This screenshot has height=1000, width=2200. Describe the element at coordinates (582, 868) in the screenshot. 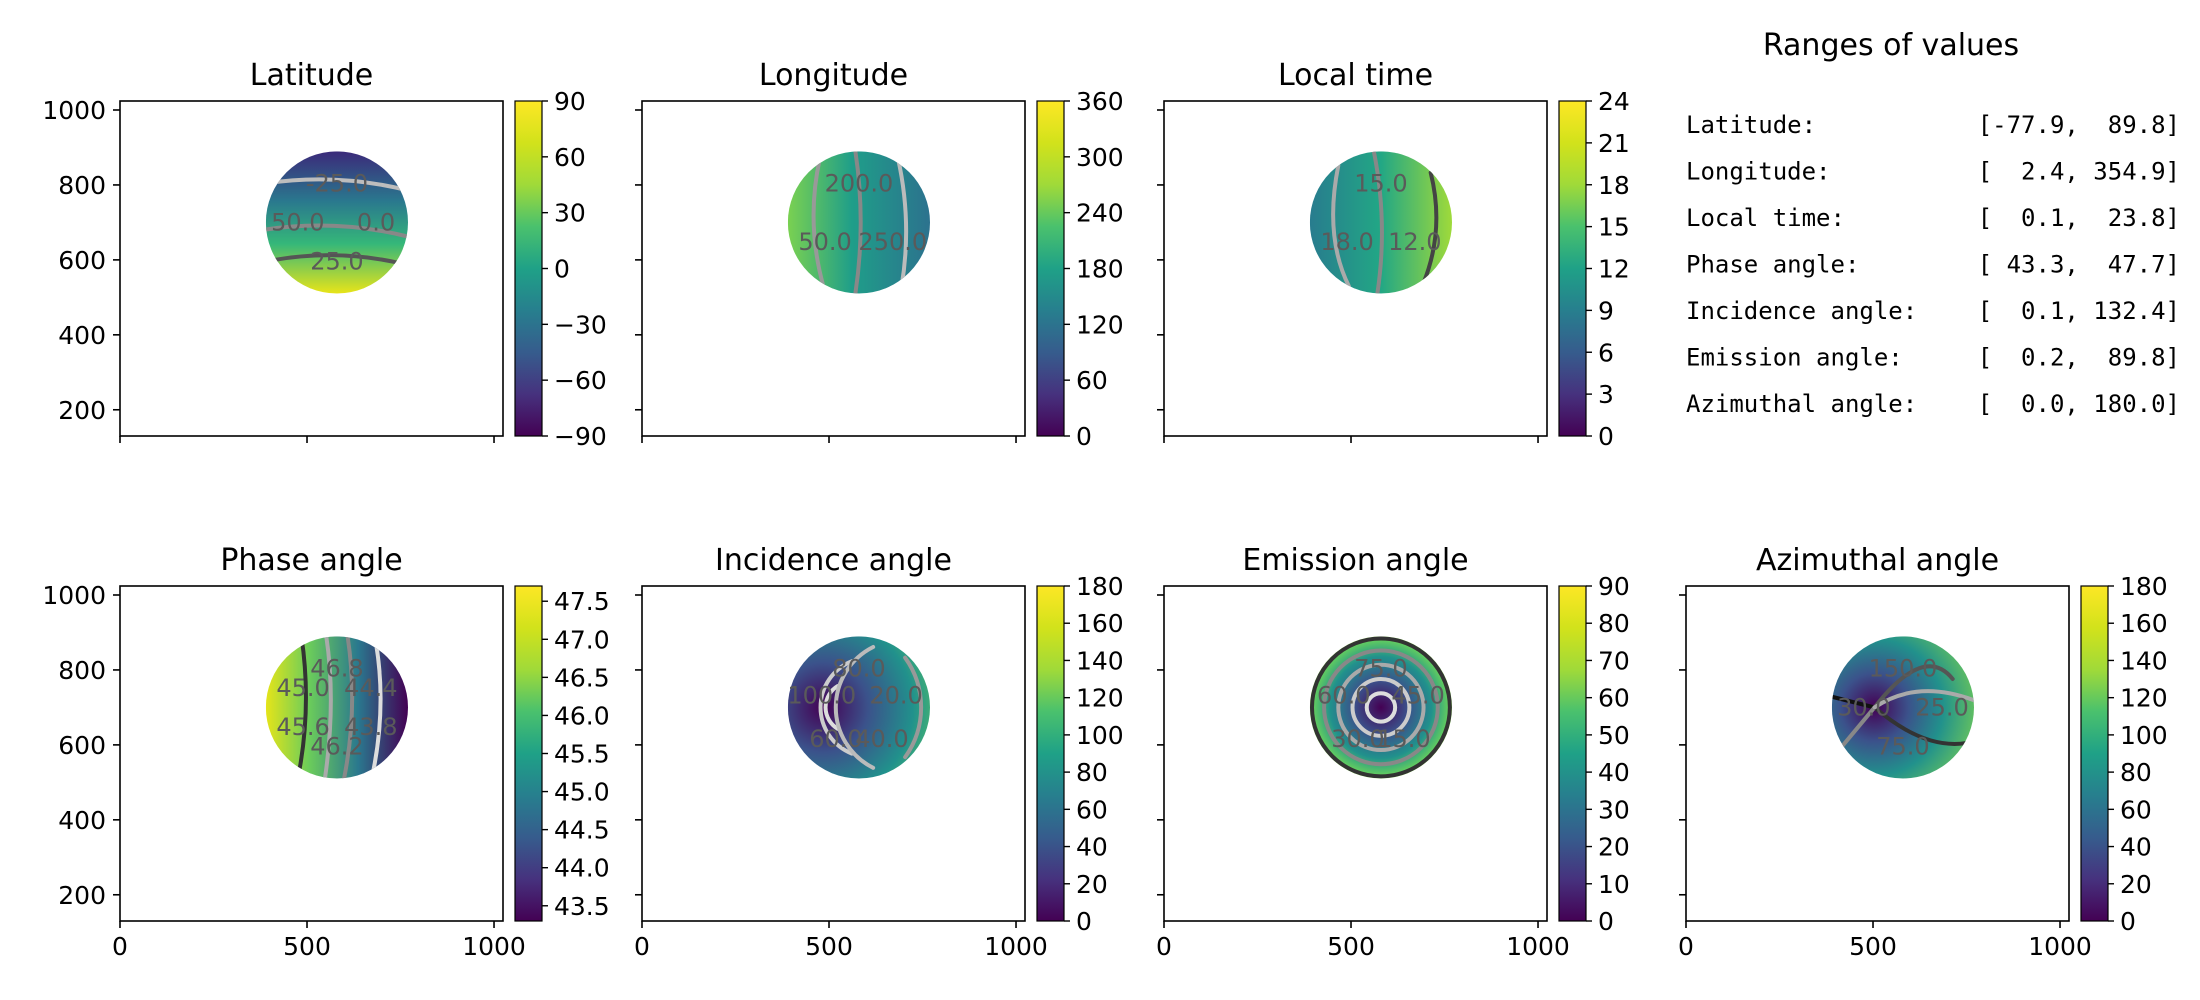

I see `colorbar-tick-label: 44.0` at that location.